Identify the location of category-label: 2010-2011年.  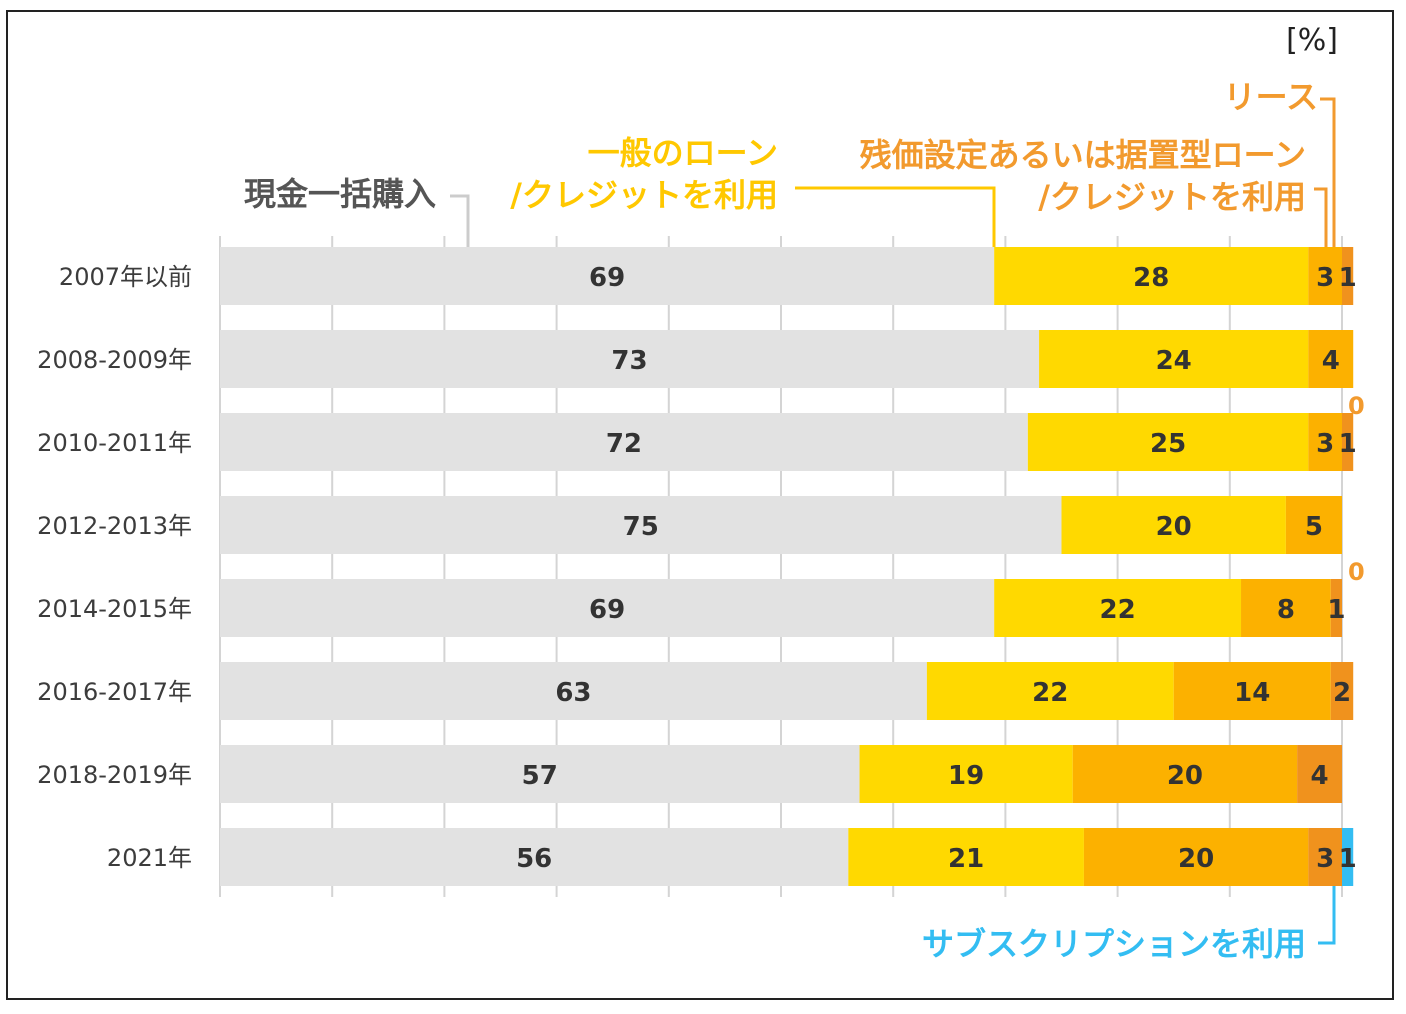
(114, 443).